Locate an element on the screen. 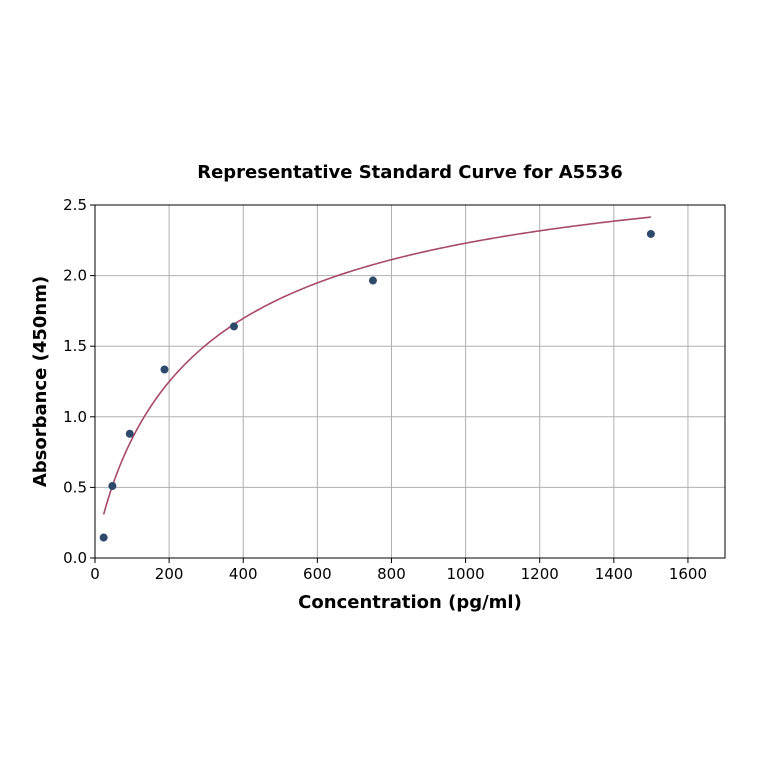 This screenshot has height=764, width=764. x-tick-label: 1000 is located at coordinates (465, 574).